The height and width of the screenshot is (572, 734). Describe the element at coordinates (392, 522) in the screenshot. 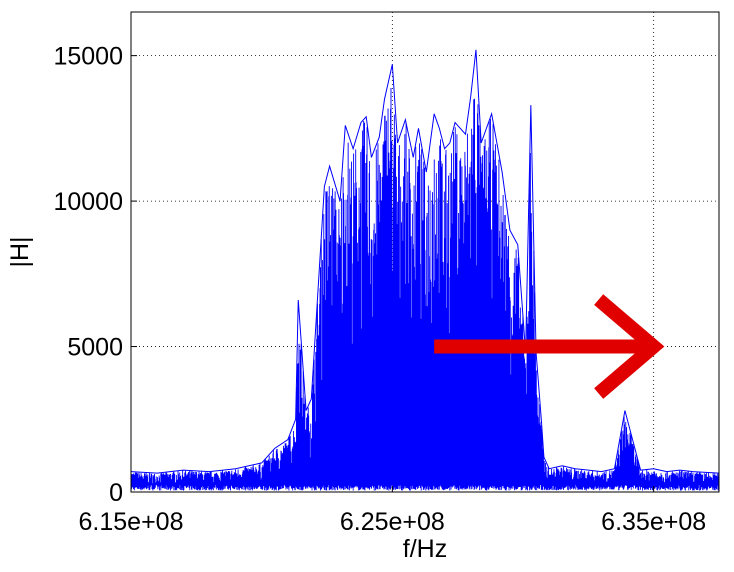

I see `x-tick-label: 6.25e+08` at that location.